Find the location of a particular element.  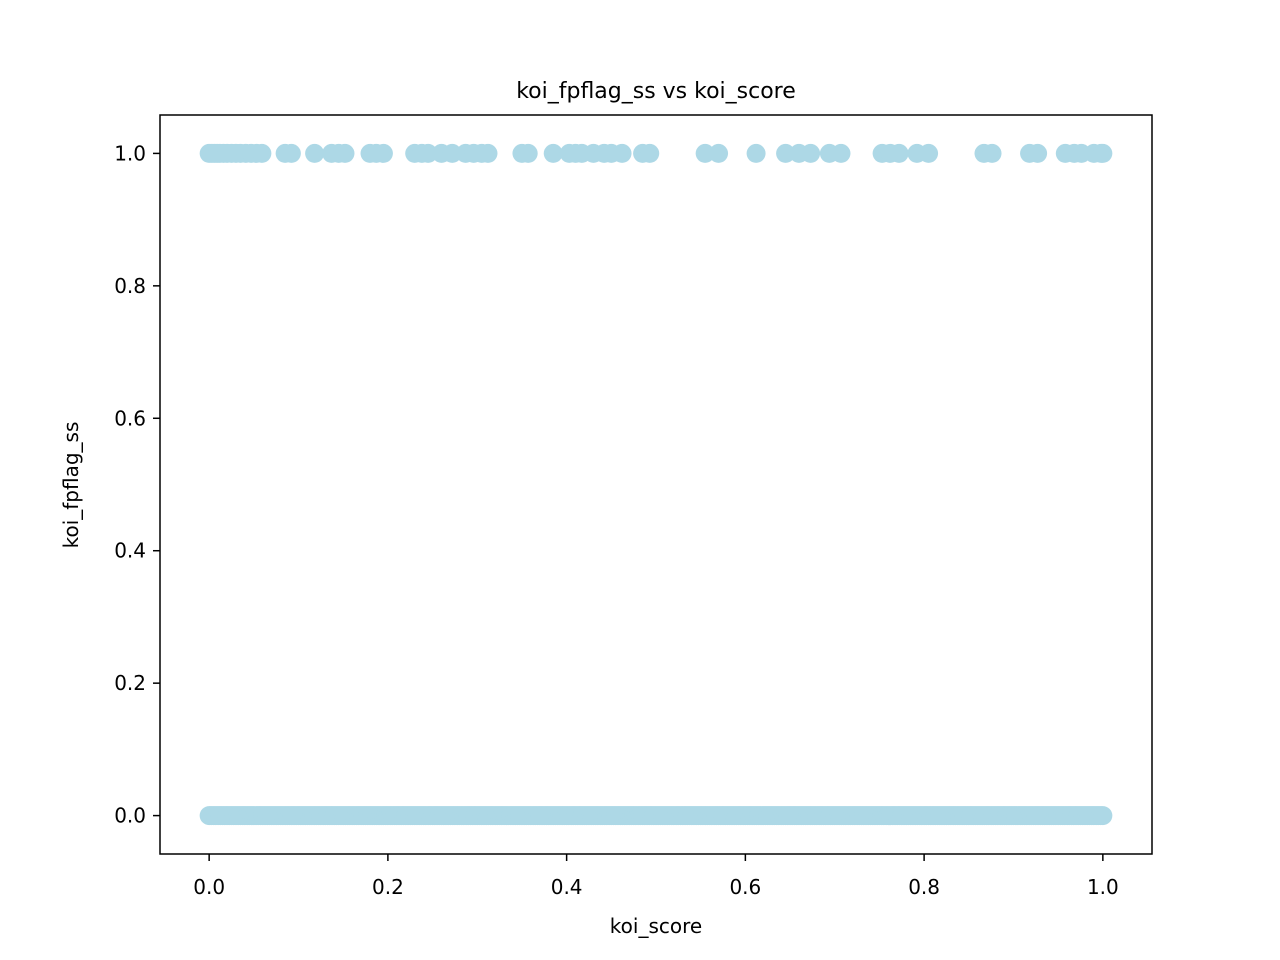

y-tick-label: 0.8 is located at coordinates (130, 286).